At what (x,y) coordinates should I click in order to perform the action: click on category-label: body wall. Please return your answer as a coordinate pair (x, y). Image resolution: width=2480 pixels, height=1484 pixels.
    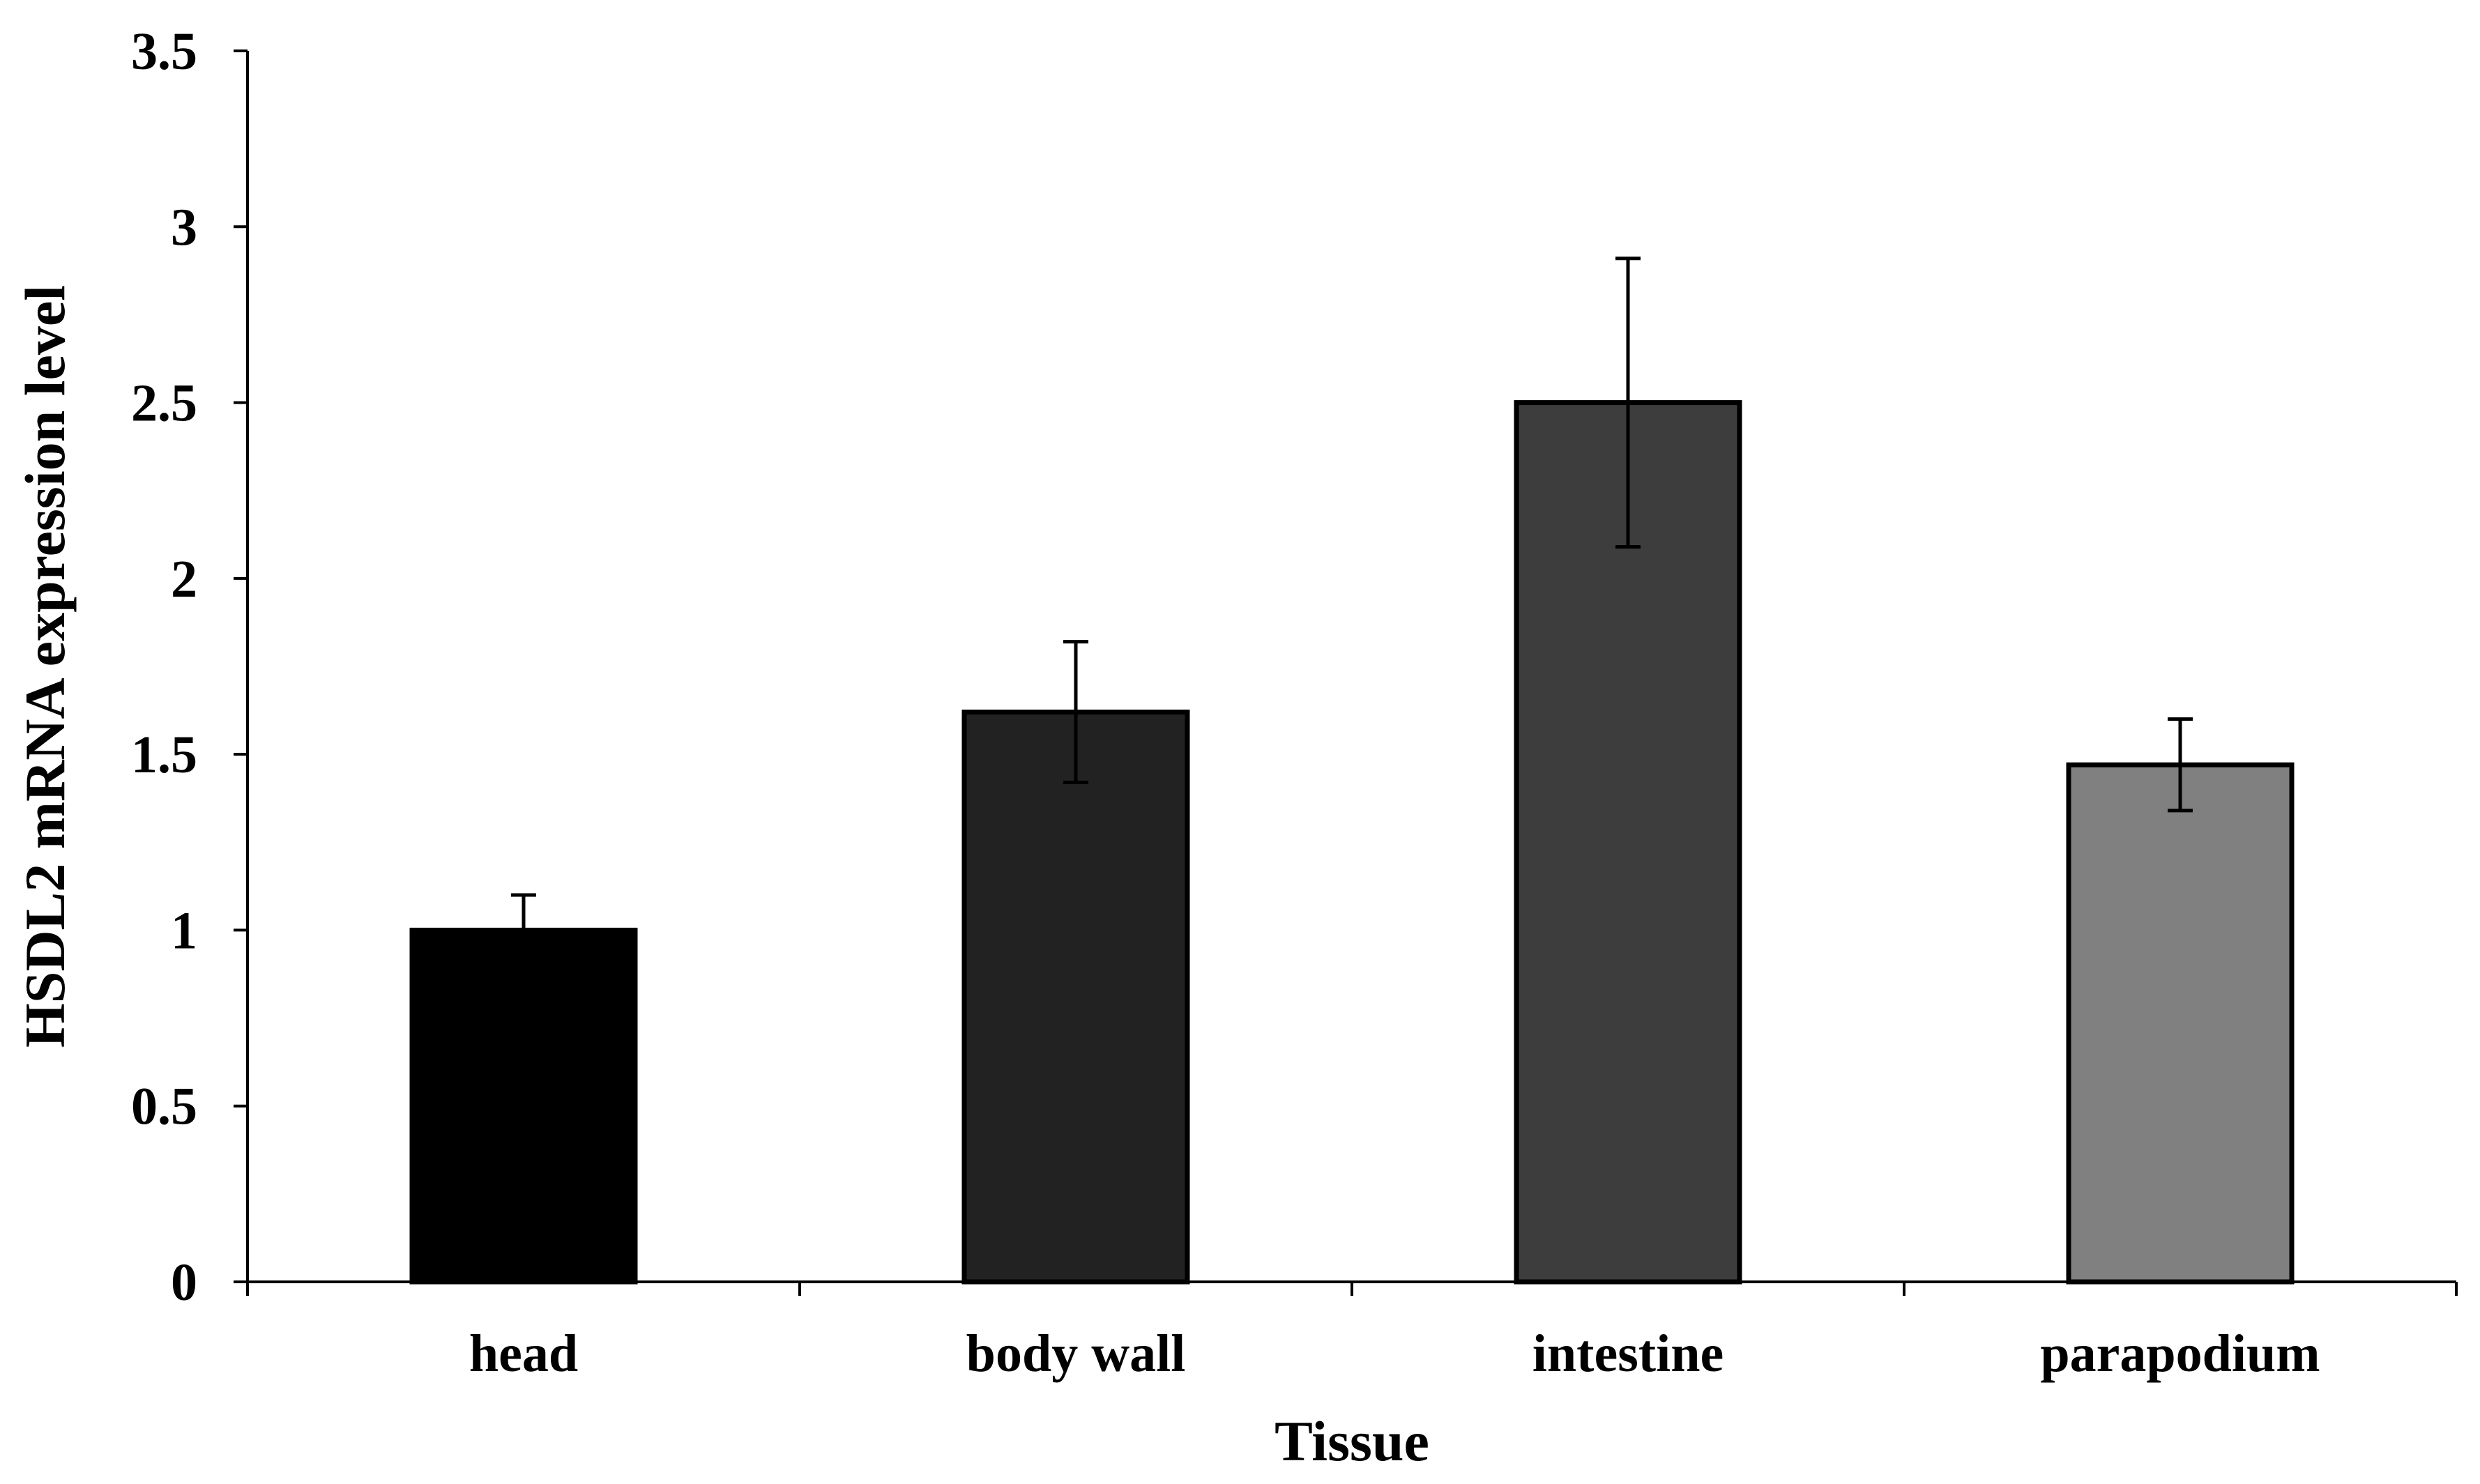
    Looking at the image, I should click on (1076, 1353).